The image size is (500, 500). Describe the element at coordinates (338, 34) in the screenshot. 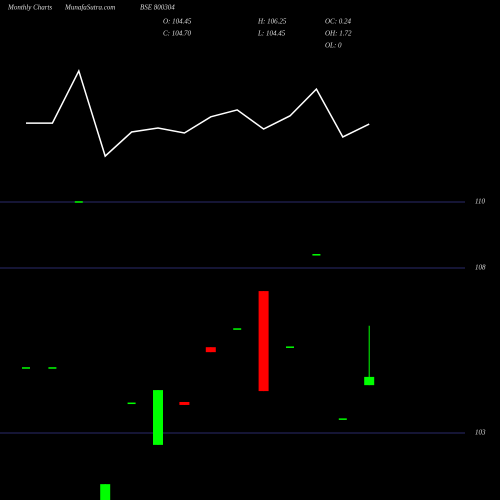

I see `stat: OH: 1.72` at that location.